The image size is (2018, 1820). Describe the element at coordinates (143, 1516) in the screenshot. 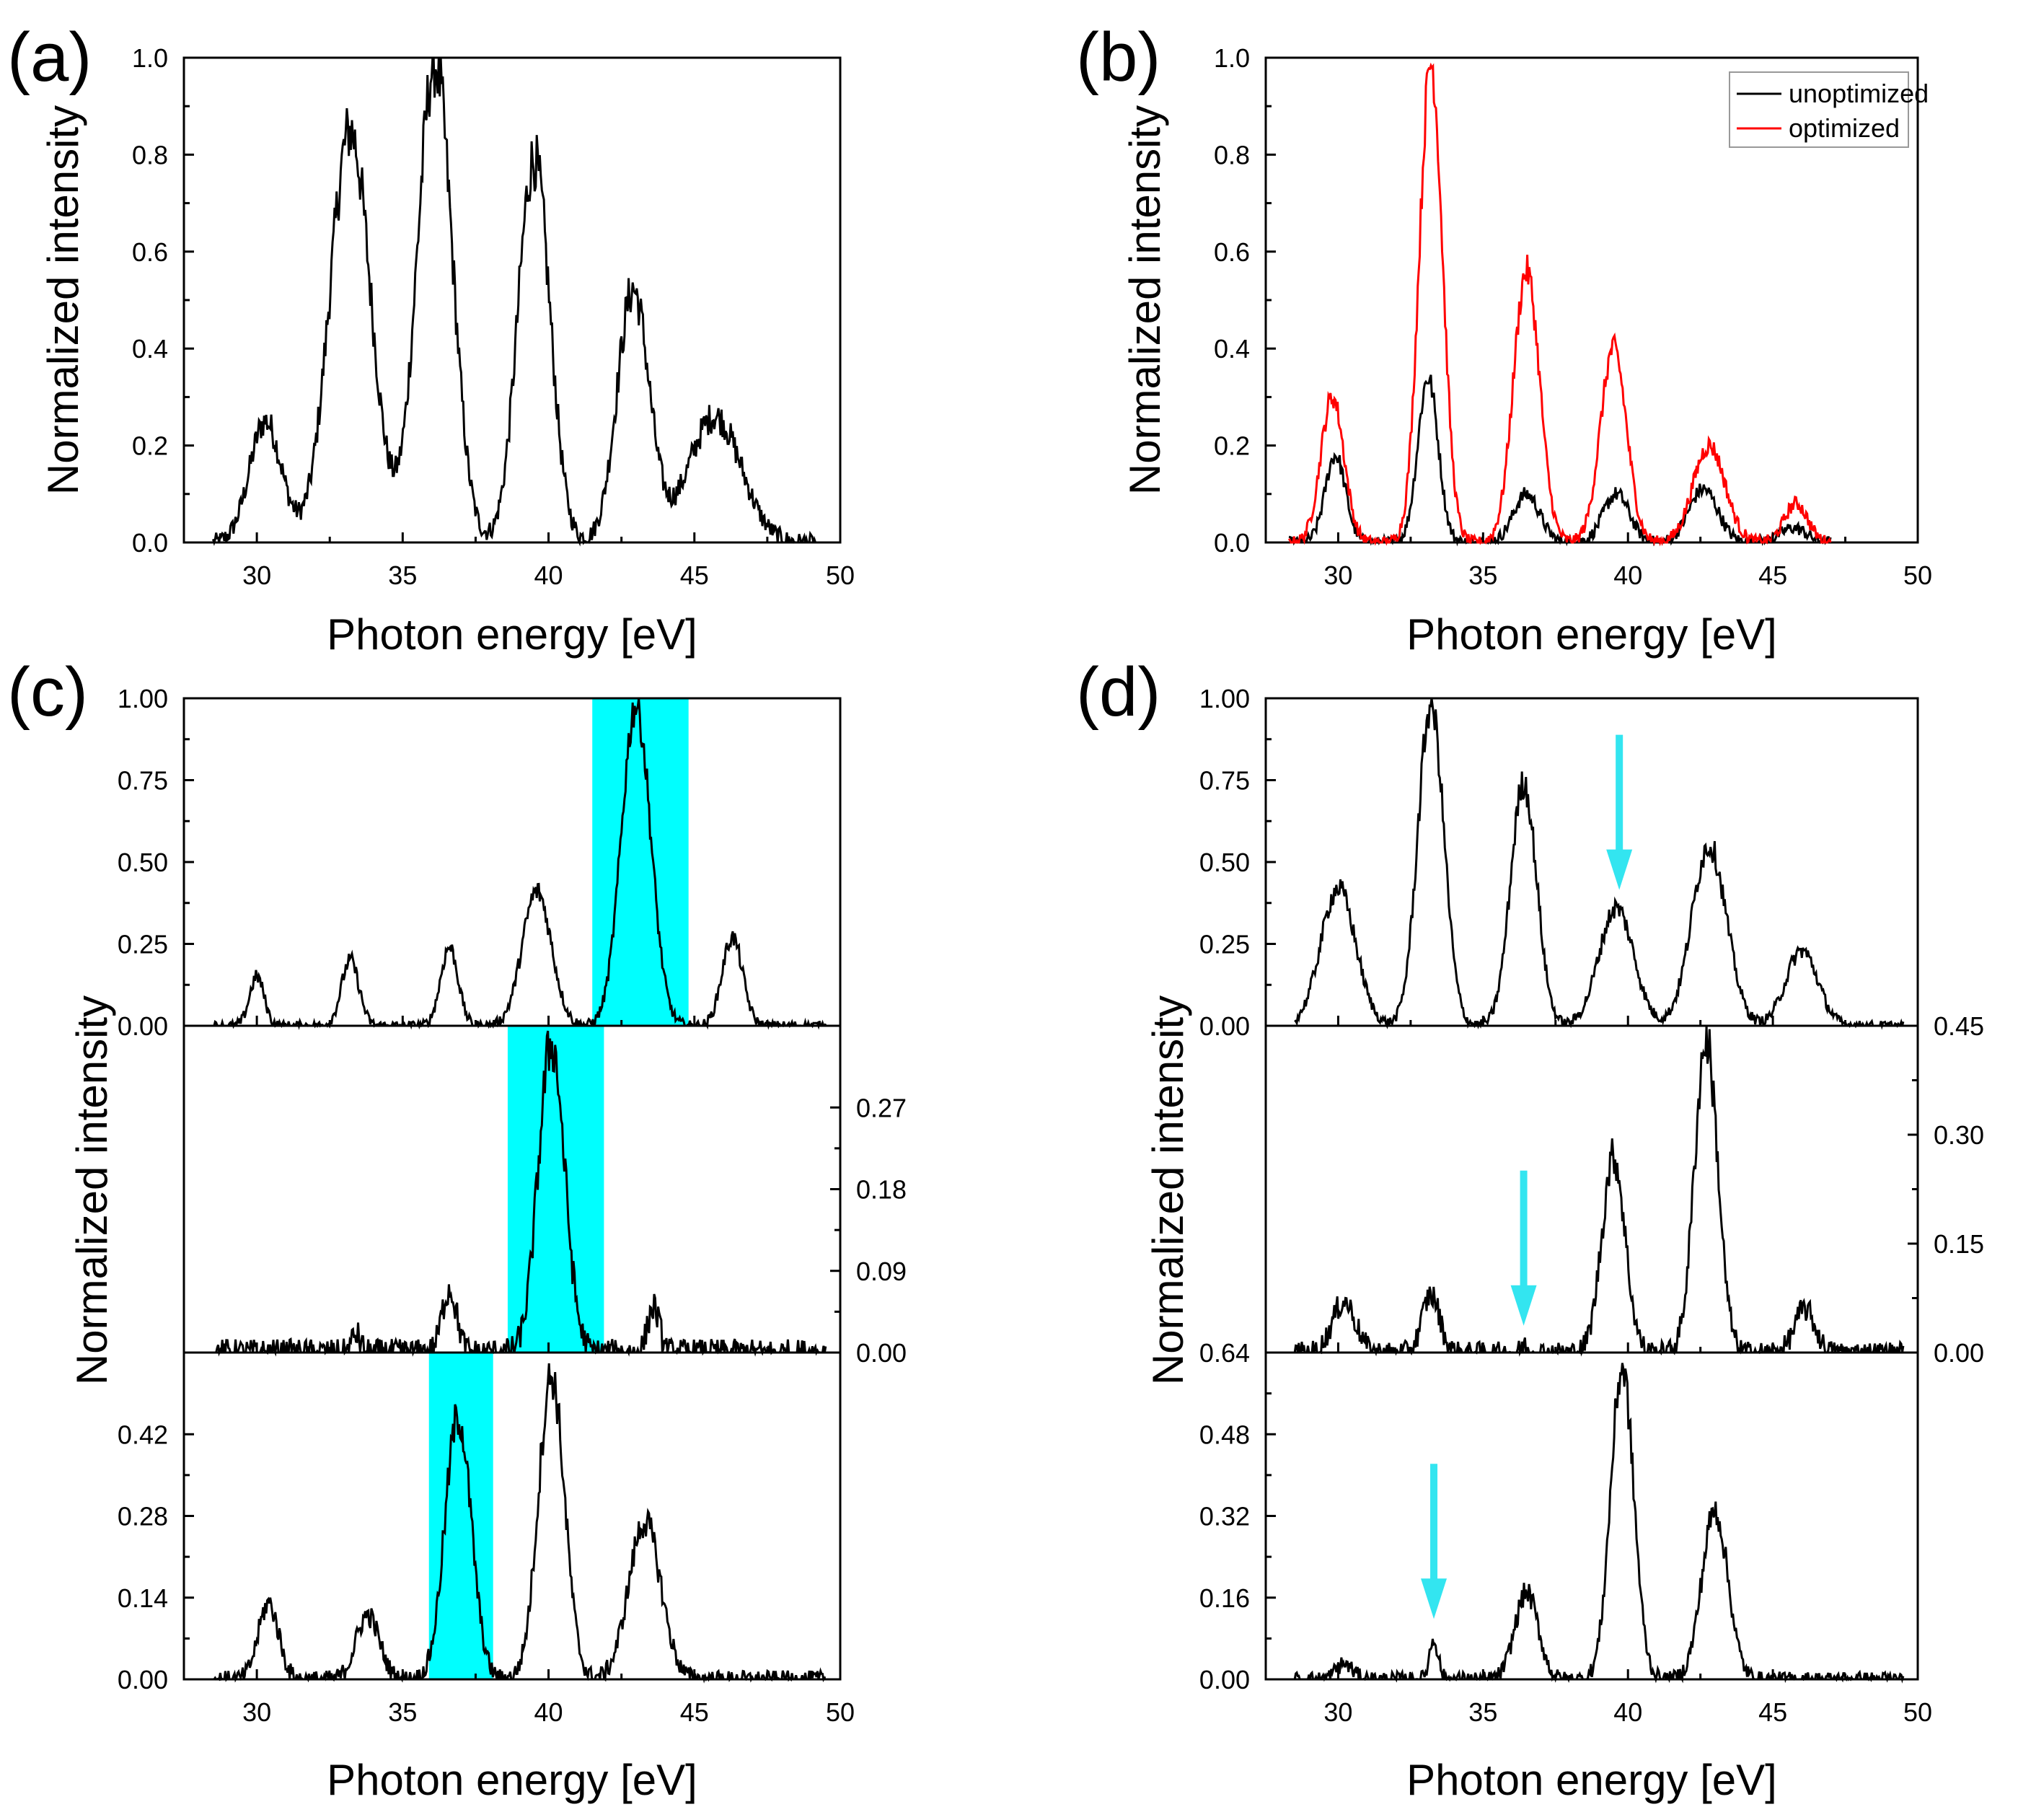

I see `y-tick-label-c-2-2: 0.28` at that location.